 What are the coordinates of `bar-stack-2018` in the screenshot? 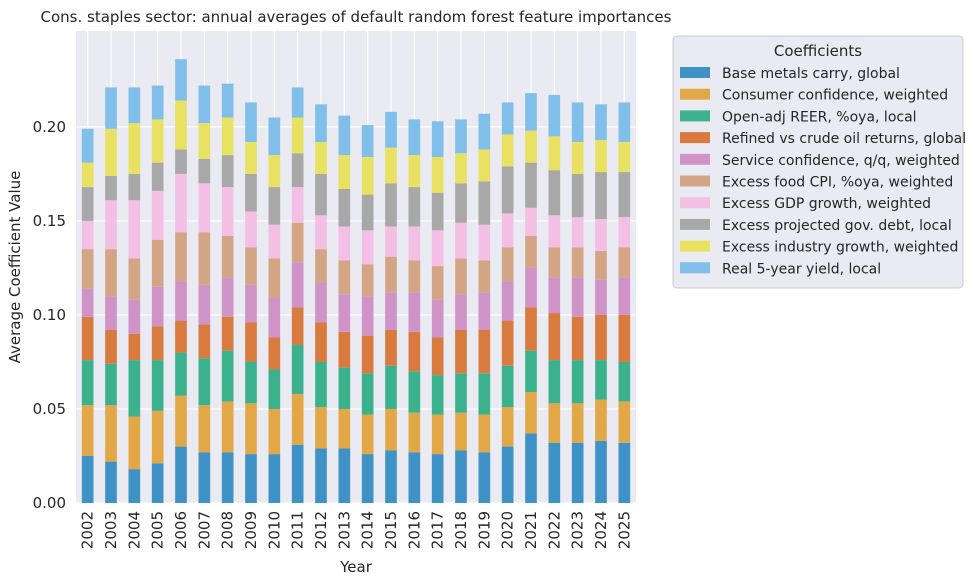 It's located at (461, 311).